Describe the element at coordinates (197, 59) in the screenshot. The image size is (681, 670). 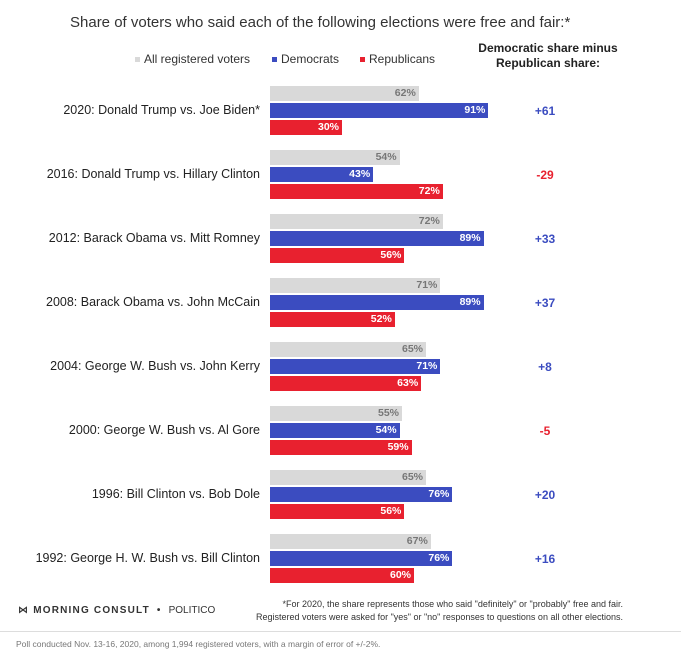
I see `legend-label: All registered voters` at that location.